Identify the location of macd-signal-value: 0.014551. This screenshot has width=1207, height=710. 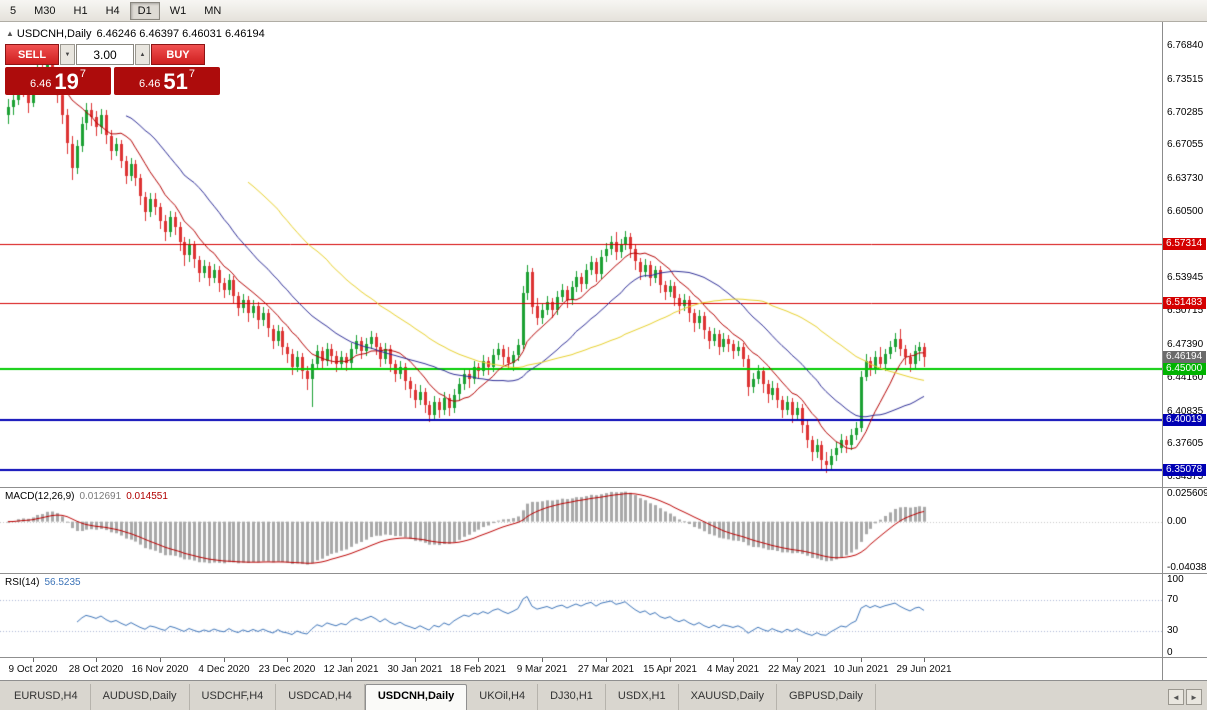
(147, 496).